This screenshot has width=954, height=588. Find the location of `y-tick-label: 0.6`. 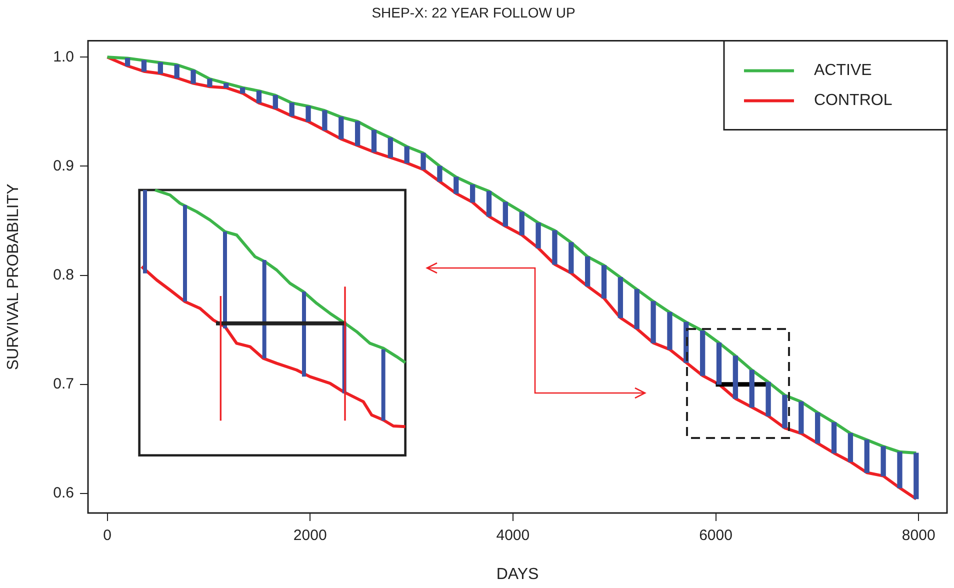

y-tick-label: 0.6 is located at coordinates (63, 493).